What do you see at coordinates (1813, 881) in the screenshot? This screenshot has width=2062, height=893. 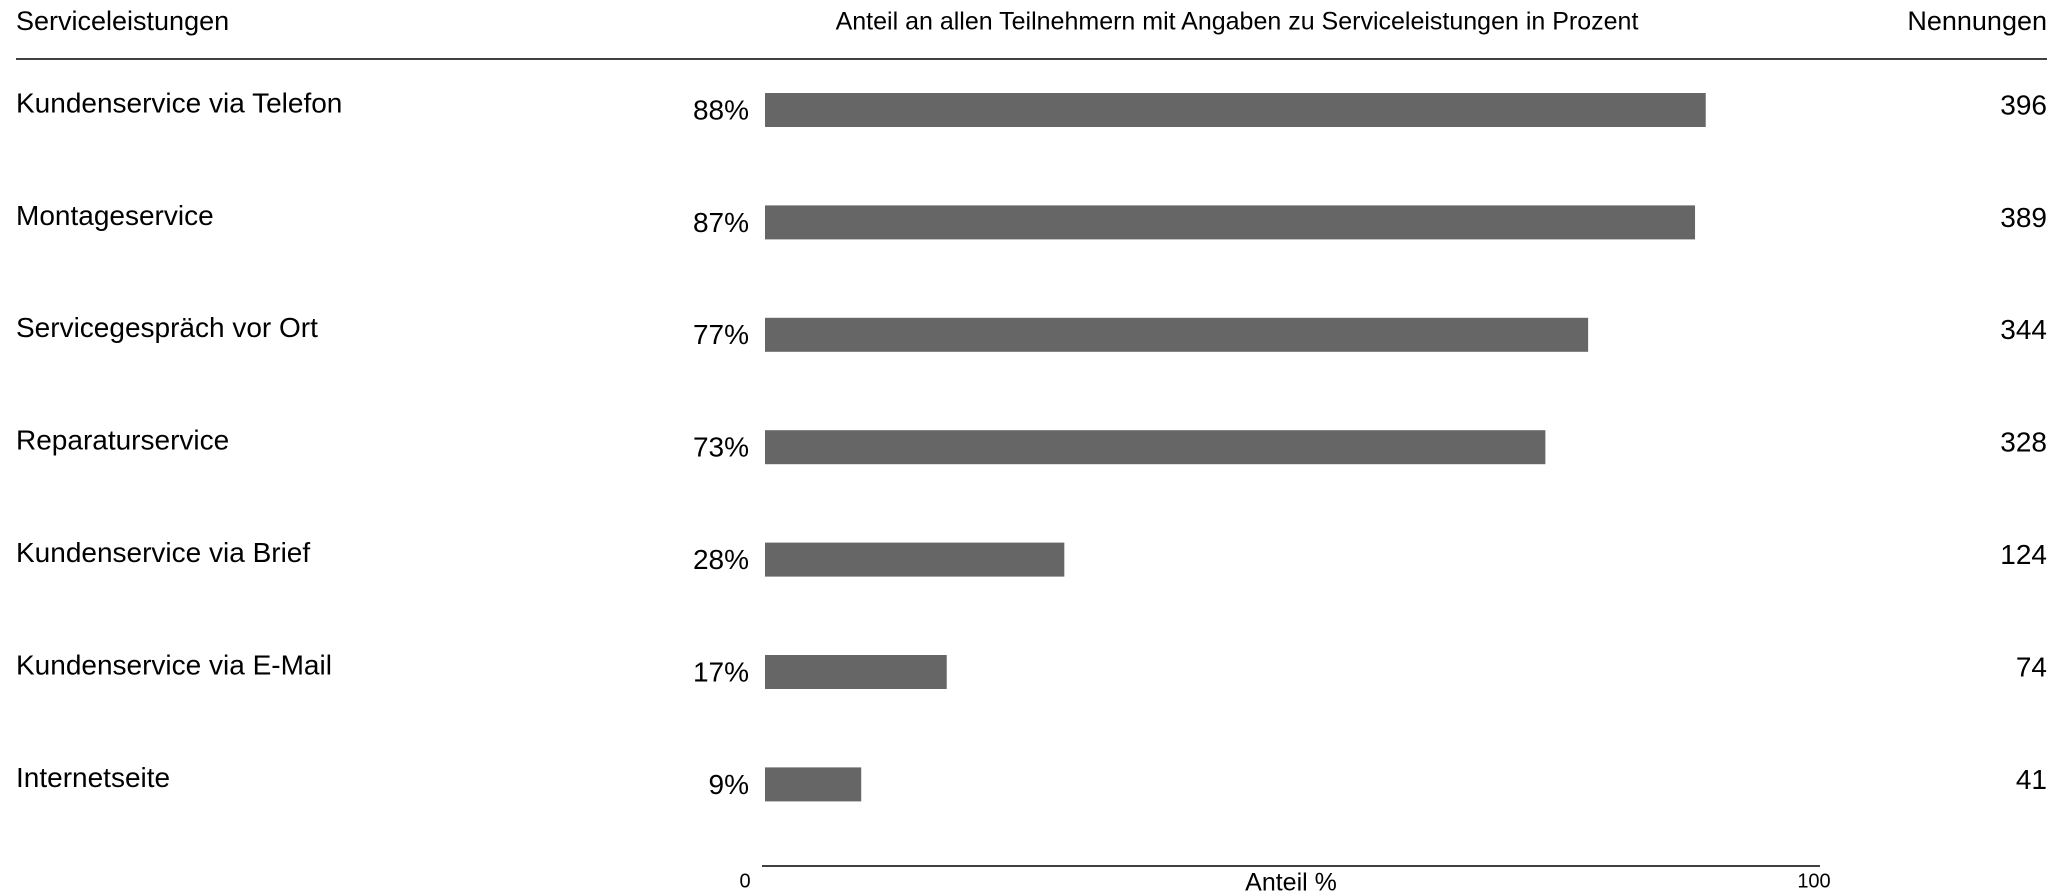 I see `x-tick-label: 100` at bounding box center [1813, 881].